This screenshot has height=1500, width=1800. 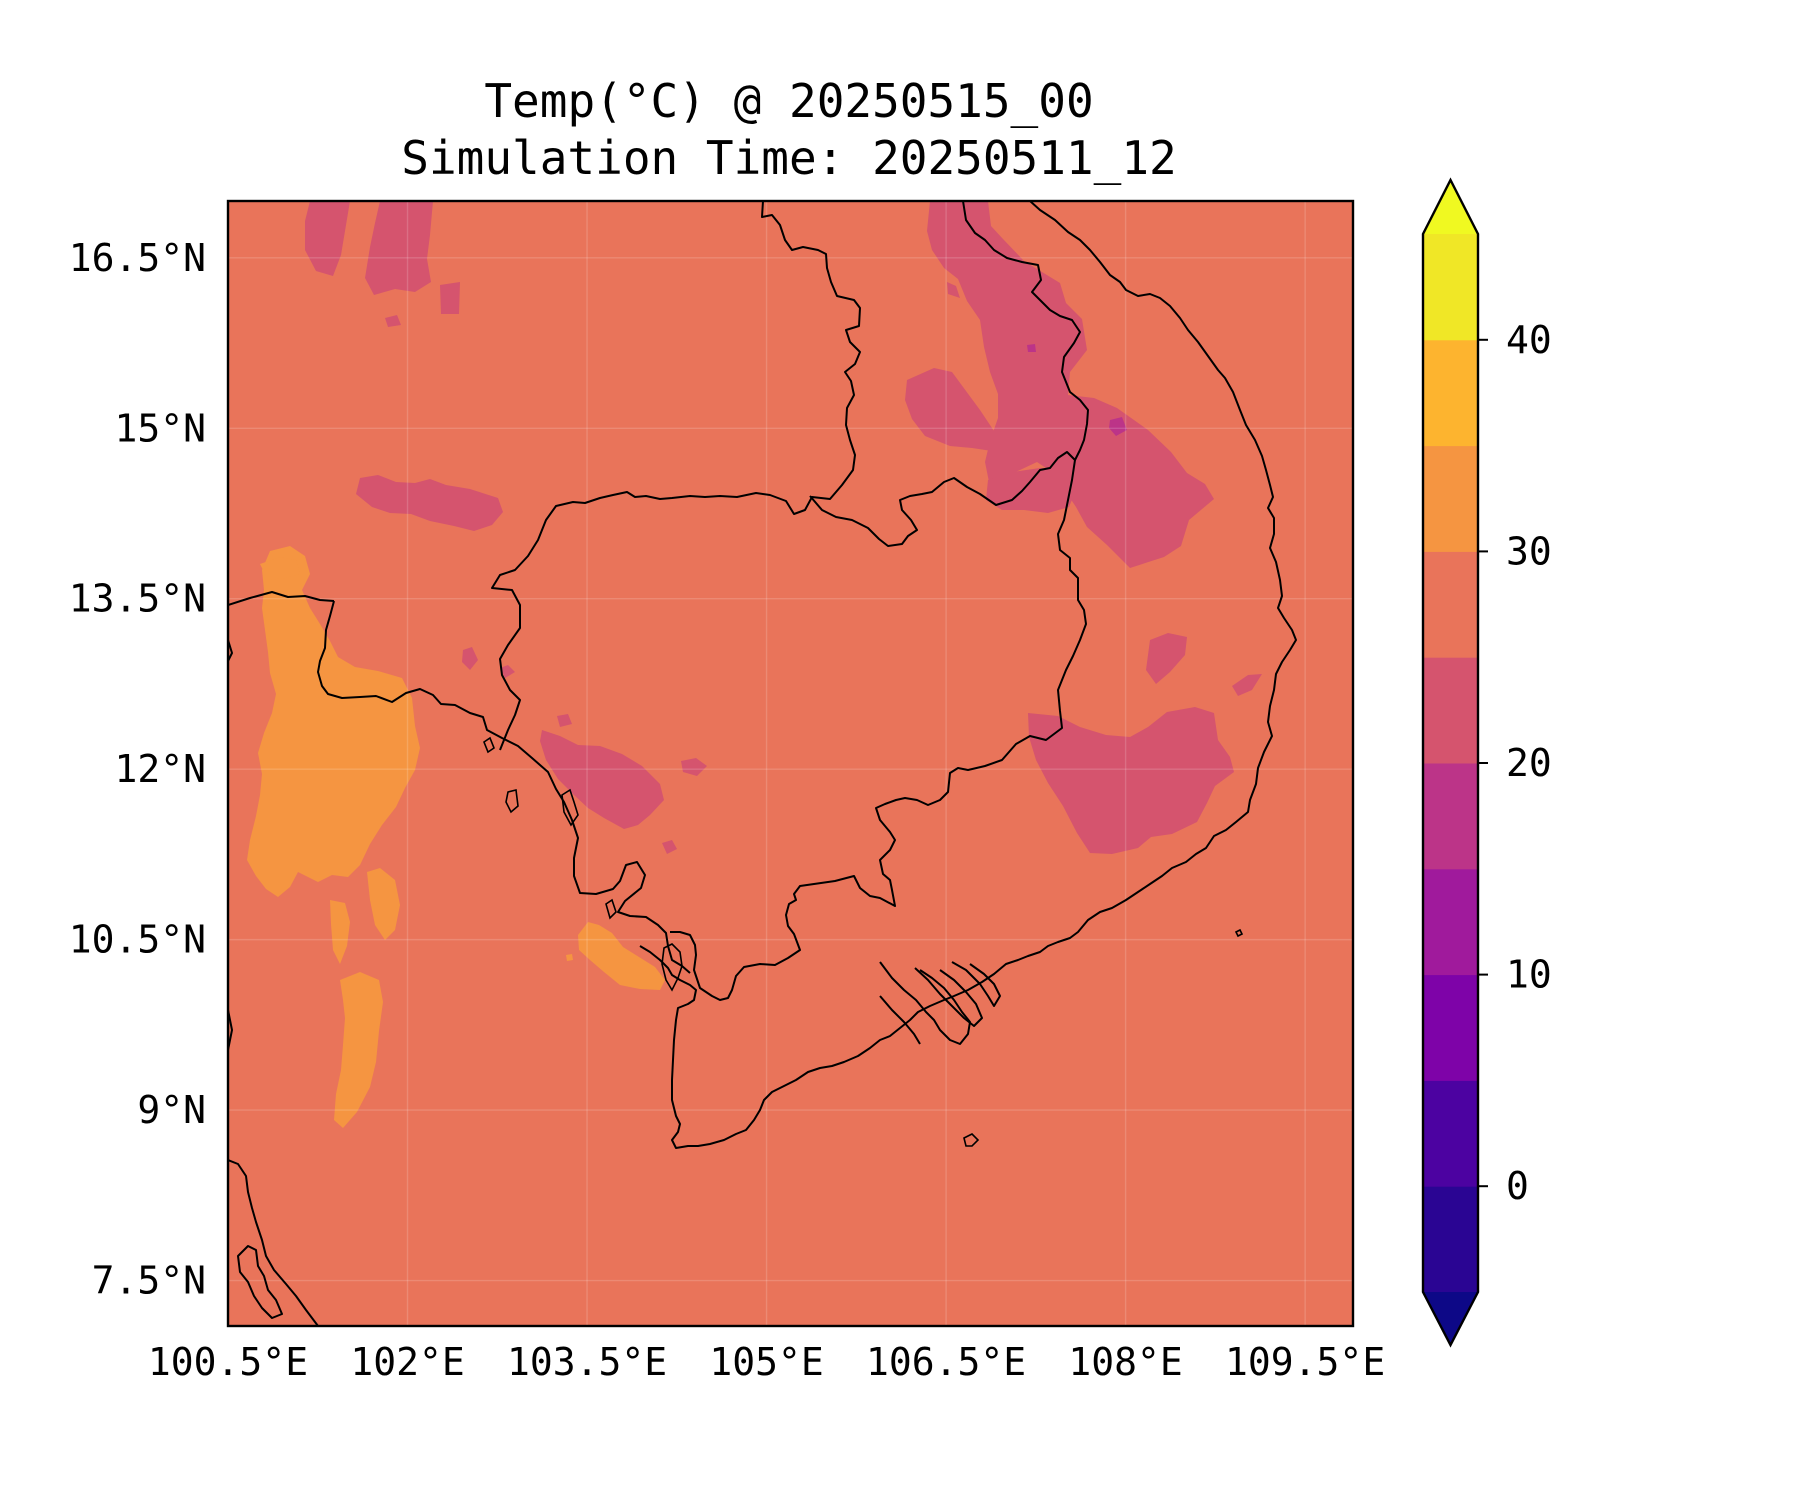 What do you see at coordinates (602, 779) in the screenshot?
I see `contour-patch-cardamom` at bounding box center [602, 779].